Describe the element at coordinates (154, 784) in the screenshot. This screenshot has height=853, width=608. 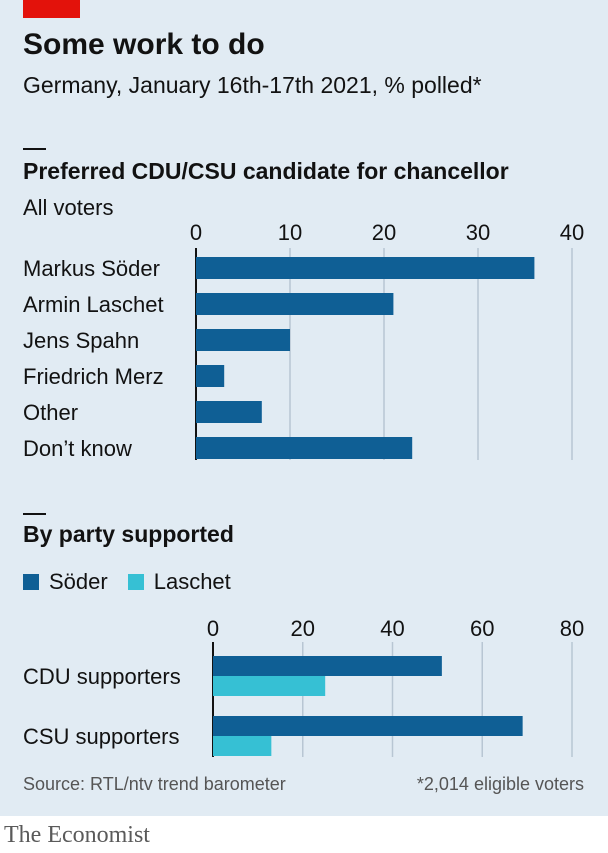
I see `source-note: Source: RTL/ntv trend barometer` at that location.